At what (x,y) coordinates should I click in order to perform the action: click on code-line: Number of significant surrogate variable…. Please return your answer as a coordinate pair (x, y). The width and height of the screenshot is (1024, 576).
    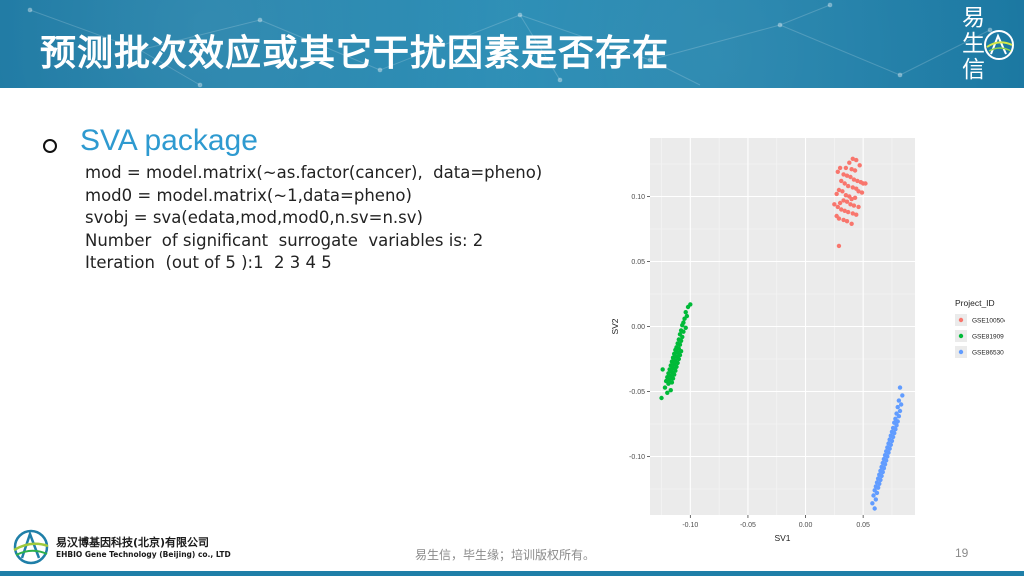
    Looking at the image, I should click on (284, 240).